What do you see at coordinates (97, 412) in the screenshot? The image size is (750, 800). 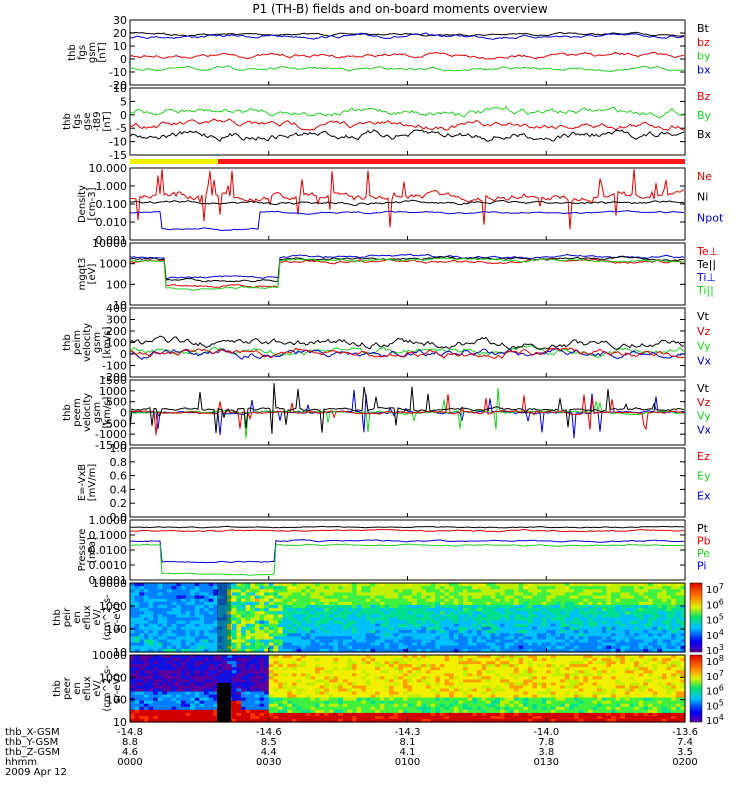 I see `y-axis-label: gsm` at bounding box center [97, 412].